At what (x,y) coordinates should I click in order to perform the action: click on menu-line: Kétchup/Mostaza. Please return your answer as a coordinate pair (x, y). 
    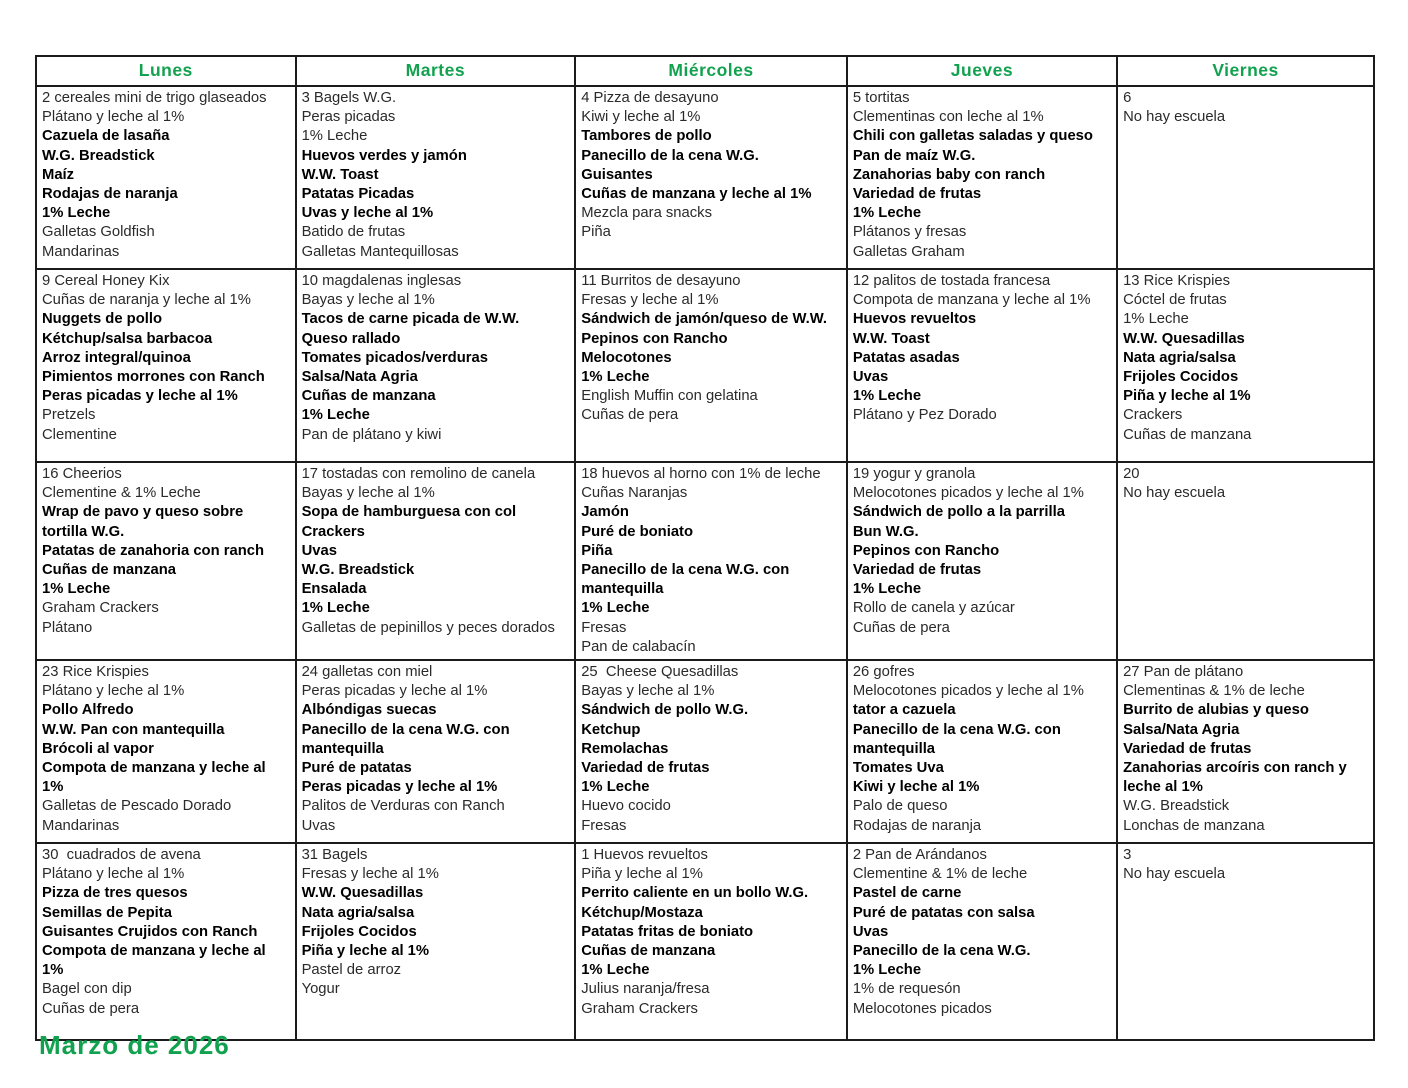
    Looking at the image, I should click on (642, 912).